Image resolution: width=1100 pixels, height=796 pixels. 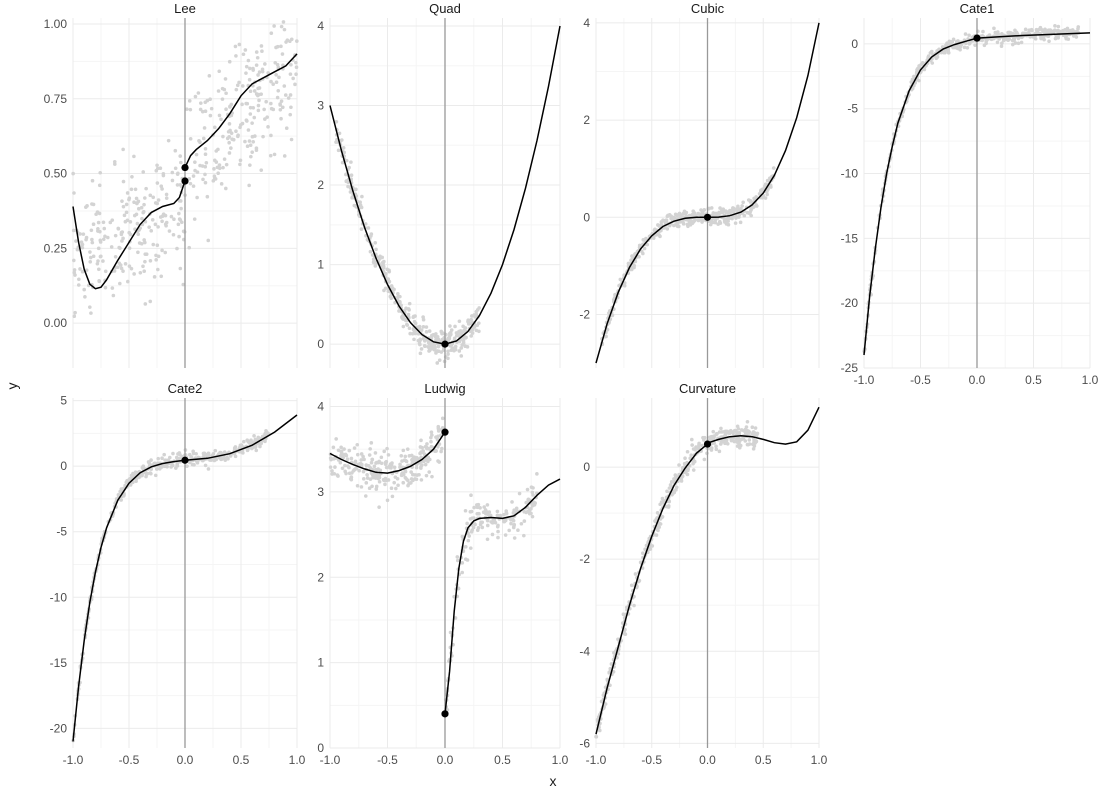 What do you see at coordinates (763, 760) in the screenshot?
I see `x-tick-label: 0.5` at bounding box center [763, 760].